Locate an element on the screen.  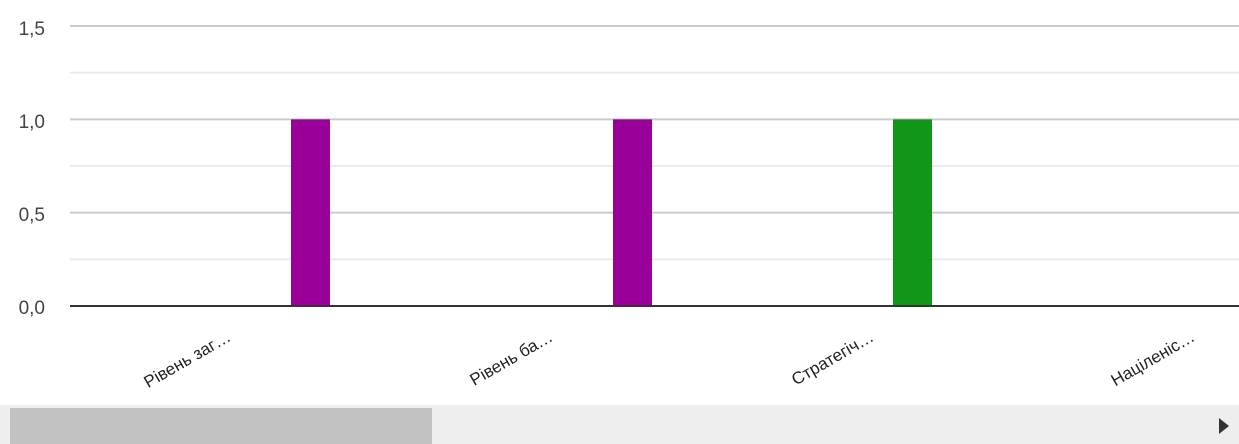
y-tick-label-1: 0,5 is located at coordinates (32, 215).